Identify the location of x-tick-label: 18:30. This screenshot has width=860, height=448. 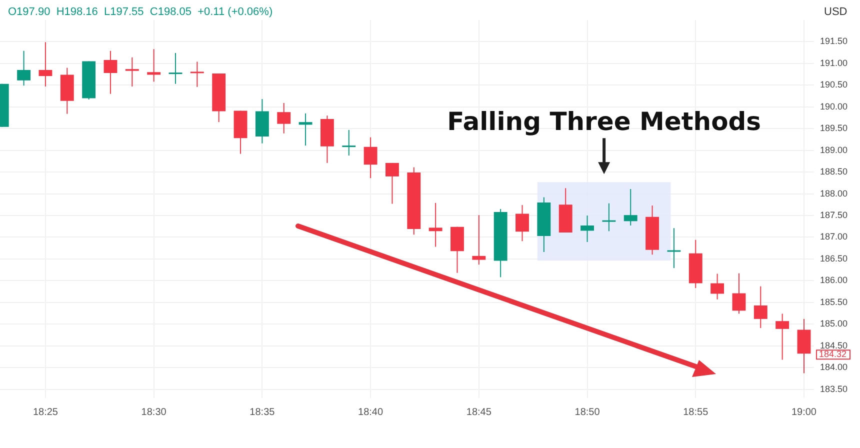
(154, 412).